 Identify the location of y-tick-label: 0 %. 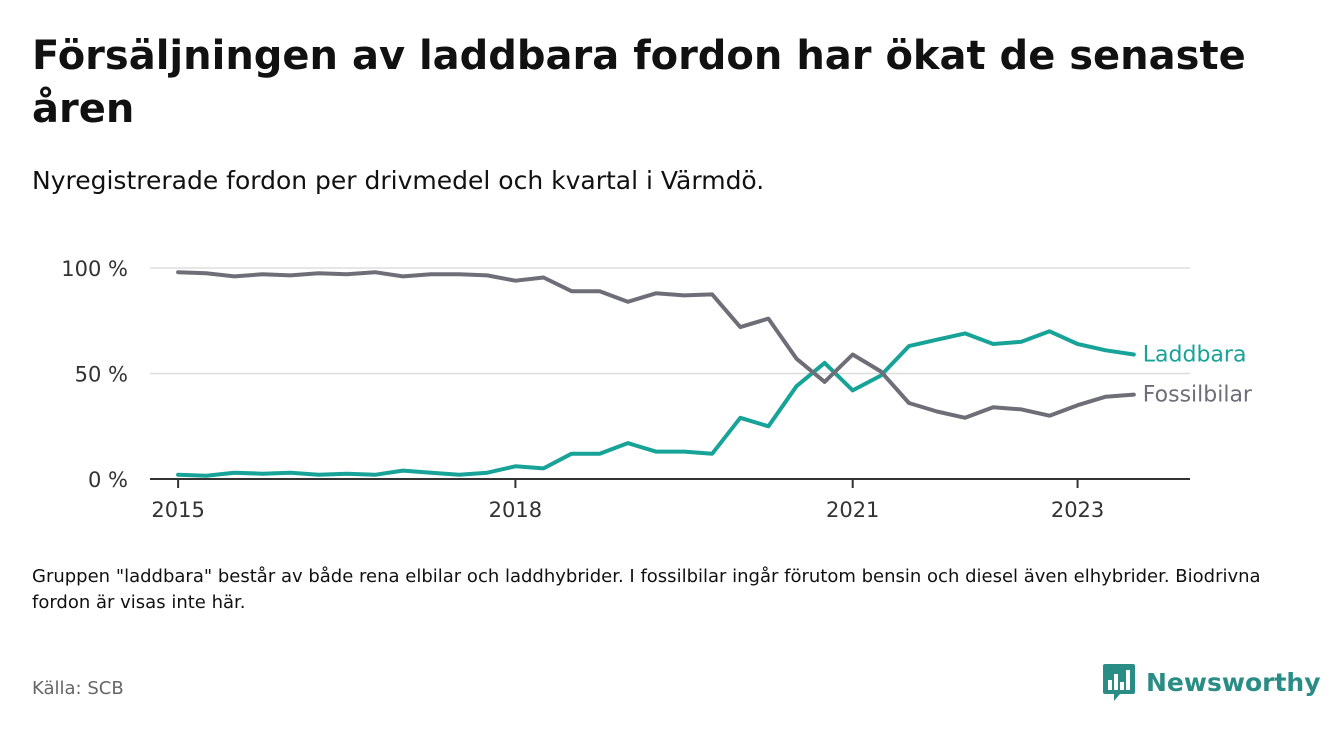
(108, 480).